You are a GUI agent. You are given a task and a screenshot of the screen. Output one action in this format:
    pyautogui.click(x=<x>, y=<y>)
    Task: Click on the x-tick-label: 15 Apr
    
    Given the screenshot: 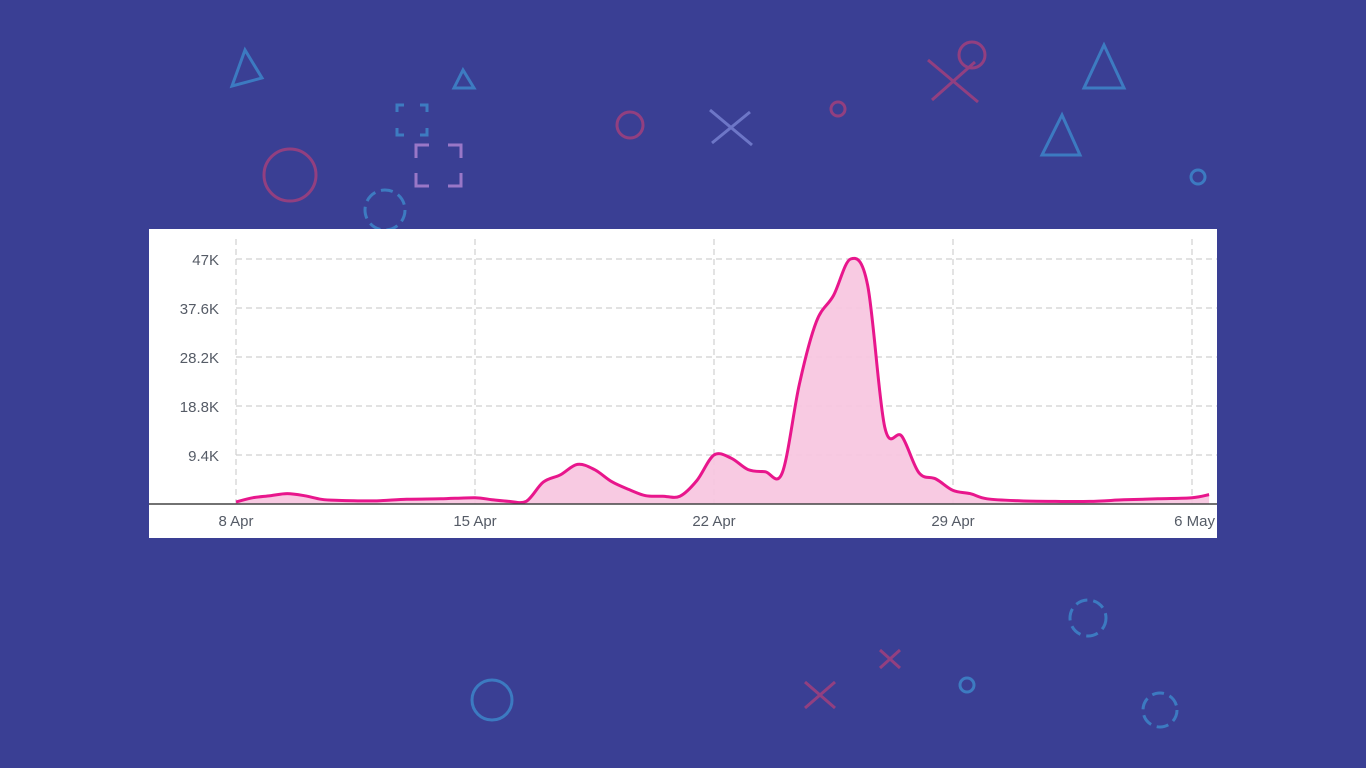 What is the action you would take?
    pyautogui.click(x=474, y=521)
    